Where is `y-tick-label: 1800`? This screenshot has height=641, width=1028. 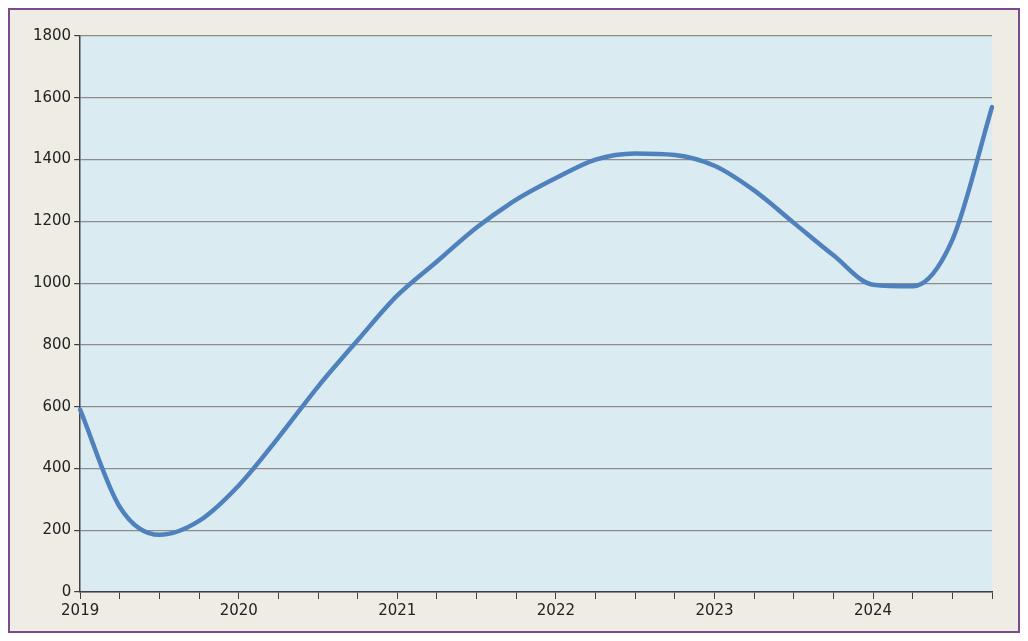
y-tick-label: 1800 is located at coordinates (52, 34).